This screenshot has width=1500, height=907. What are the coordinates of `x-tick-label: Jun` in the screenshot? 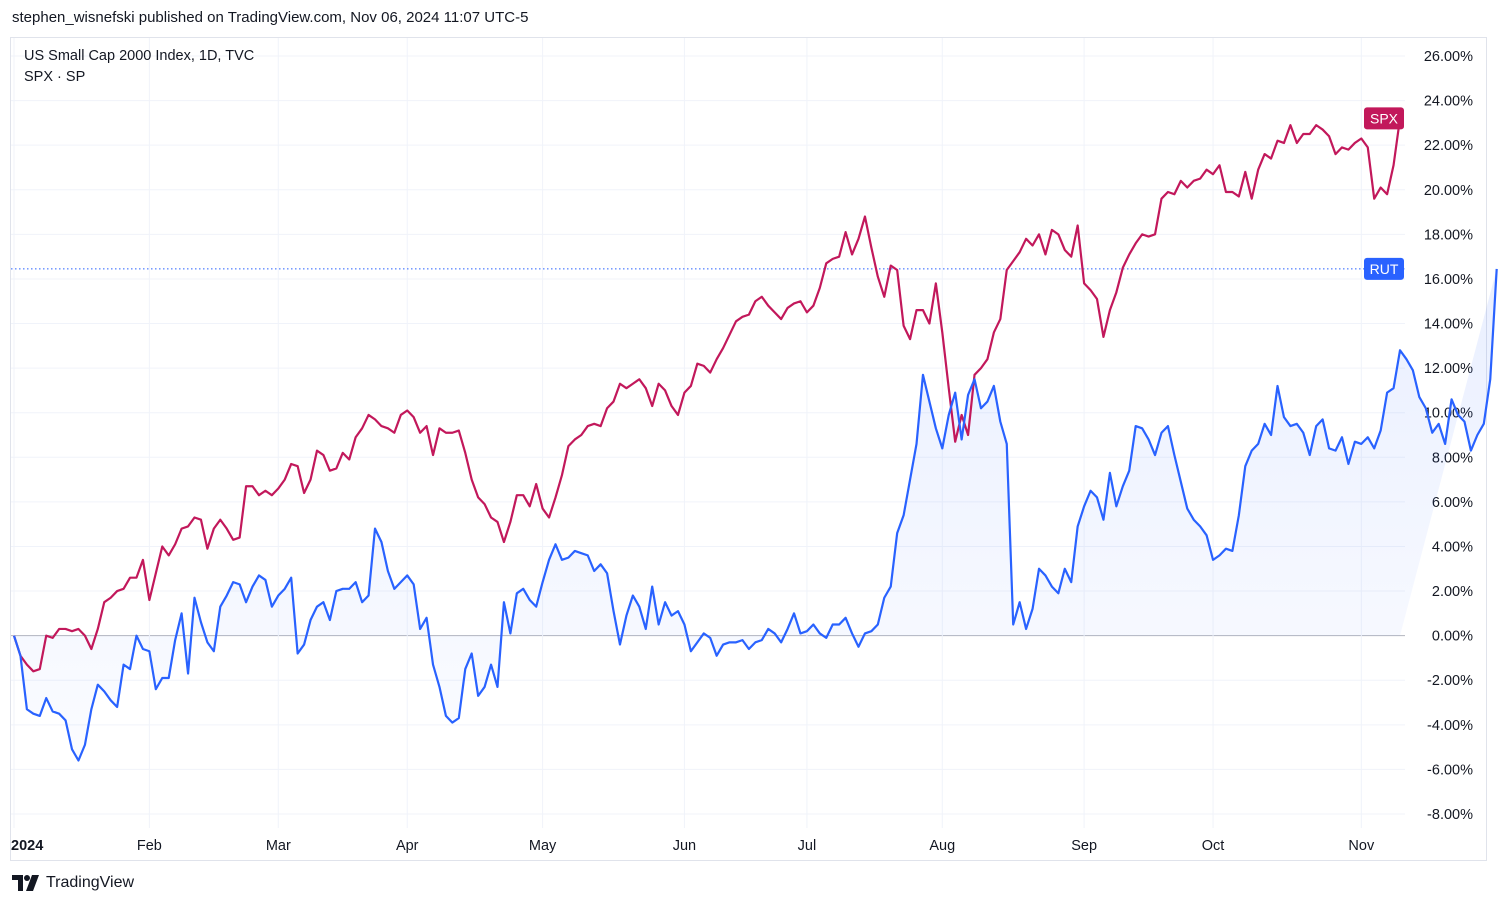 It's located at (684, 846).